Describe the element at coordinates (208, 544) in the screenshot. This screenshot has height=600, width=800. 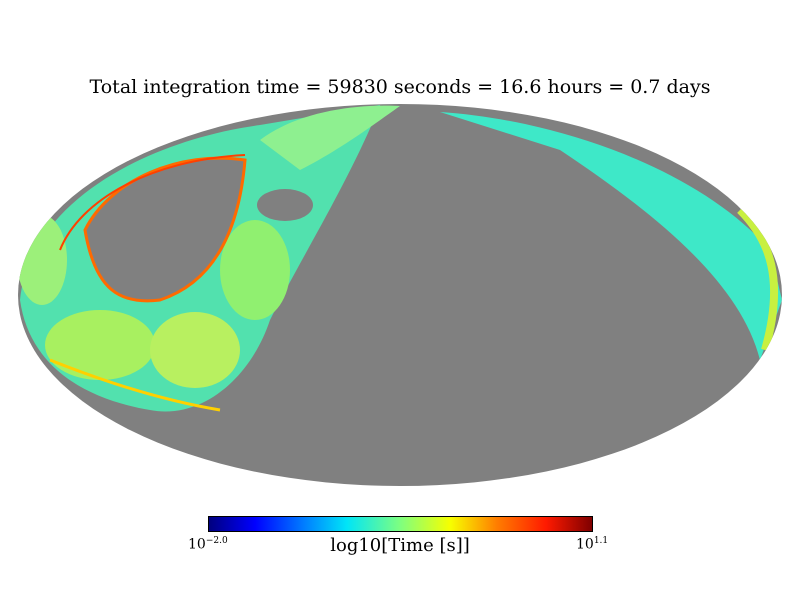
I see `colorbar-min-label: 10−2.0` at that location.